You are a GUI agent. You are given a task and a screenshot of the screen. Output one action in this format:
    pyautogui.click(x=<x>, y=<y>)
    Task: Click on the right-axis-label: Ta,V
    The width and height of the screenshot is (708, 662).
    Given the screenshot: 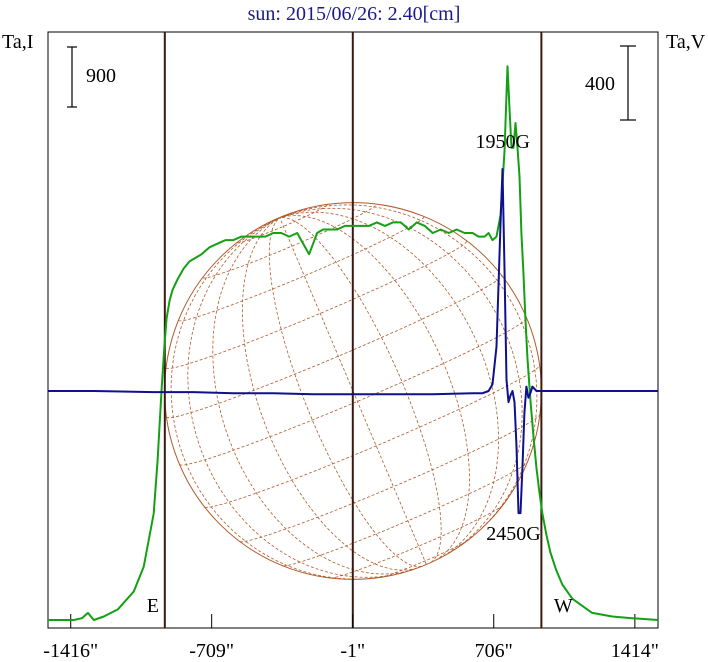 What is the action you would take?
    pyautogui.click(x=686, y=42)
    